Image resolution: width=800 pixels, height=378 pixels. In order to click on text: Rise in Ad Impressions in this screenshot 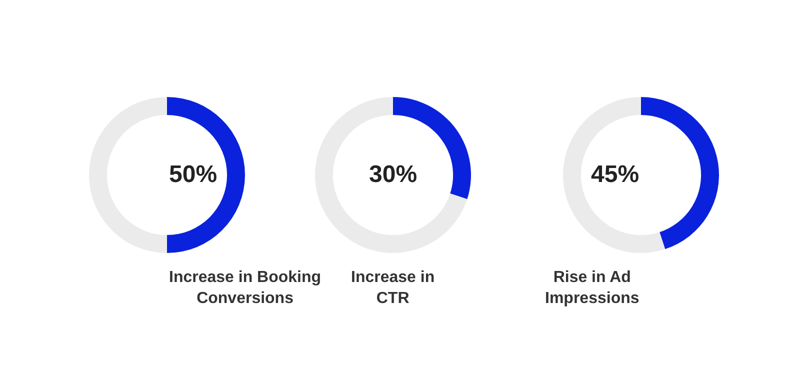, I will do `click(592, 288)`.